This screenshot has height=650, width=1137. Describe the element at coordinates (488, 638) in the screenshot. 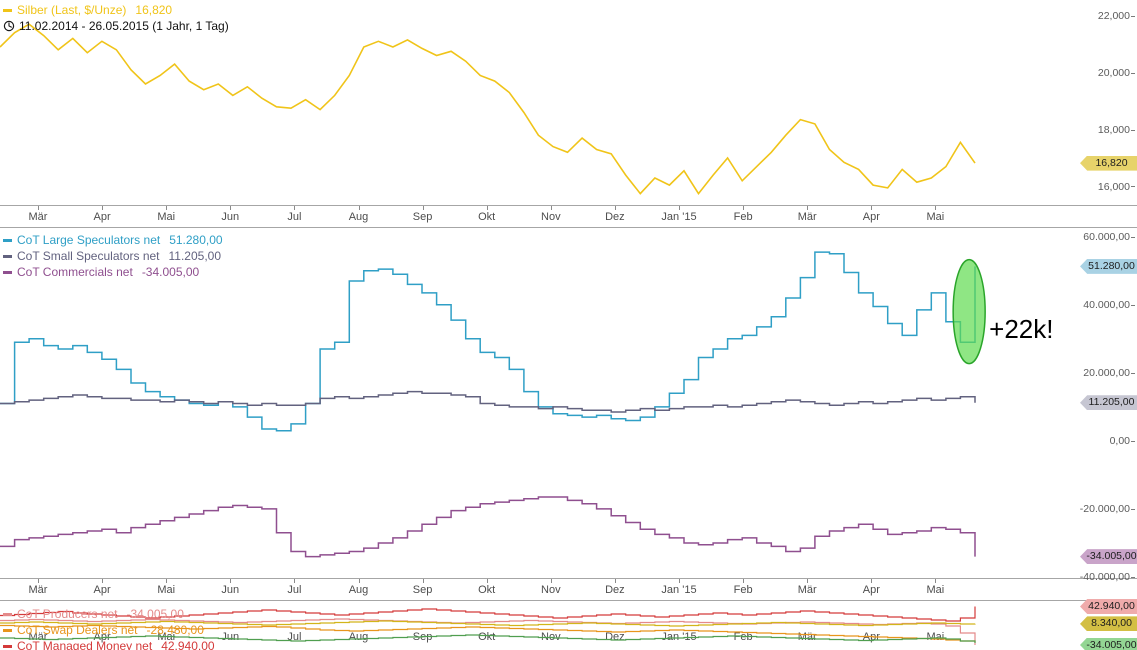

I see `series-line-4f9e4f` at that location.